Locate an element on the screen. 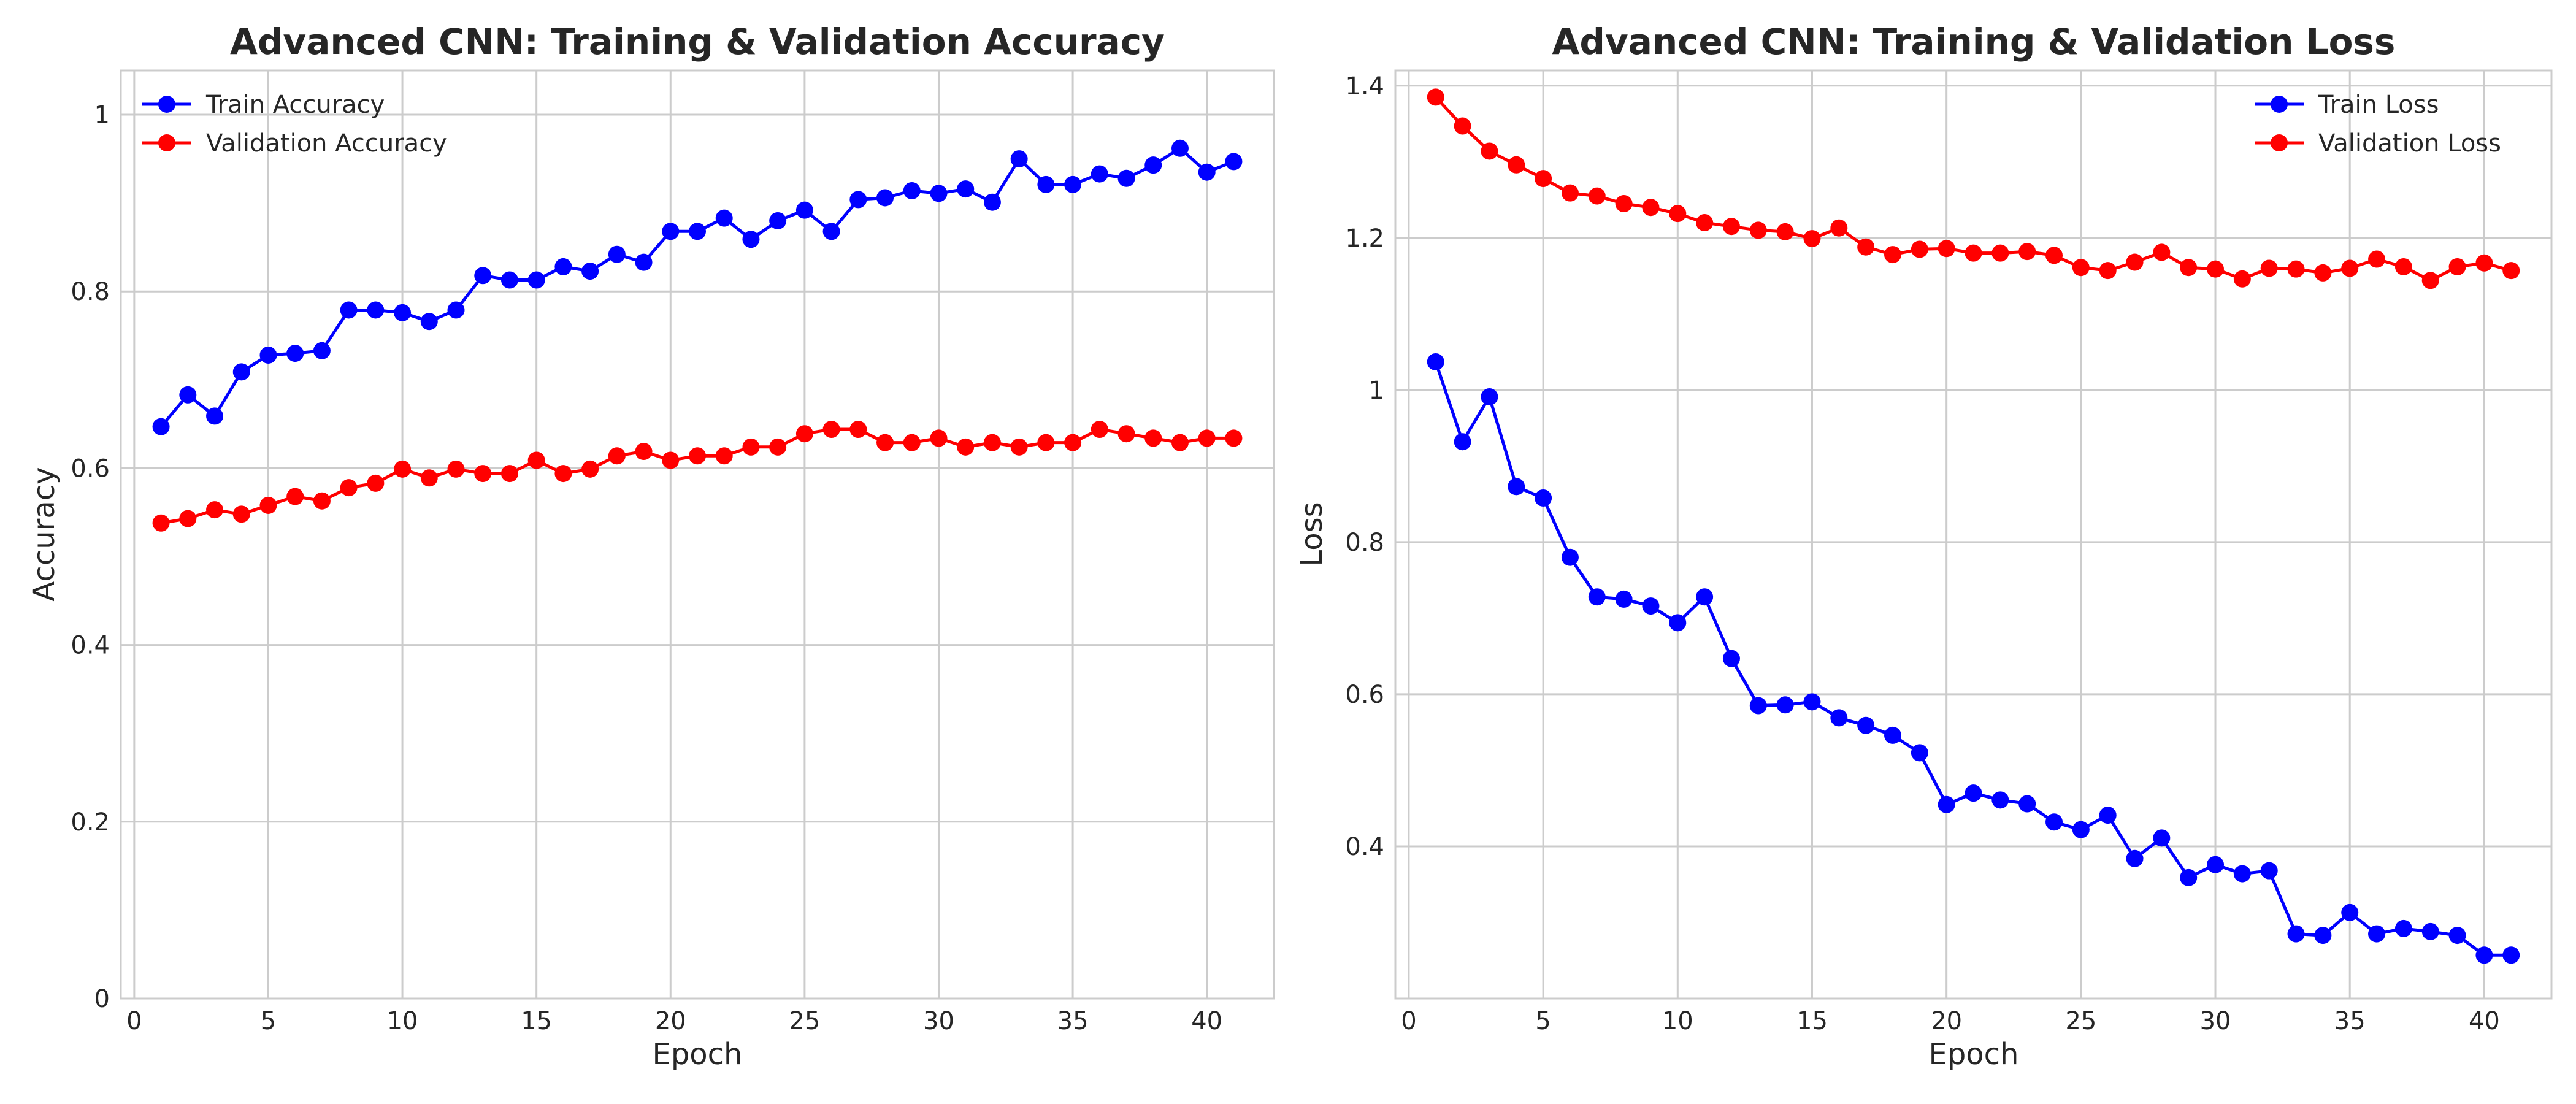 The width and height of the screenshot is (2576, 1104). x-tick-label: 5 is located at coordinates (1543, 1021).